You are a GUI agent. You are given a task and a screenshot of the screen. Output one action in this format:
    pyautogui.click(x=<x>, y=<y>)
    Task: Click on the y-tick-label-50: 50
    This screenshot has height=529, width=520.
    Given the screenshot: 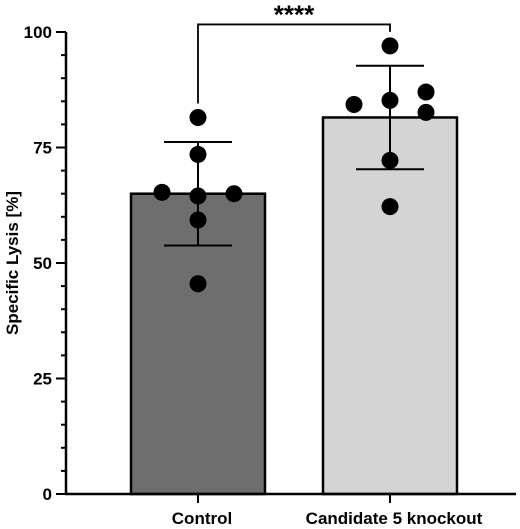 What is the action you would take?
    pyautogui.click(x=42, y=263)
    